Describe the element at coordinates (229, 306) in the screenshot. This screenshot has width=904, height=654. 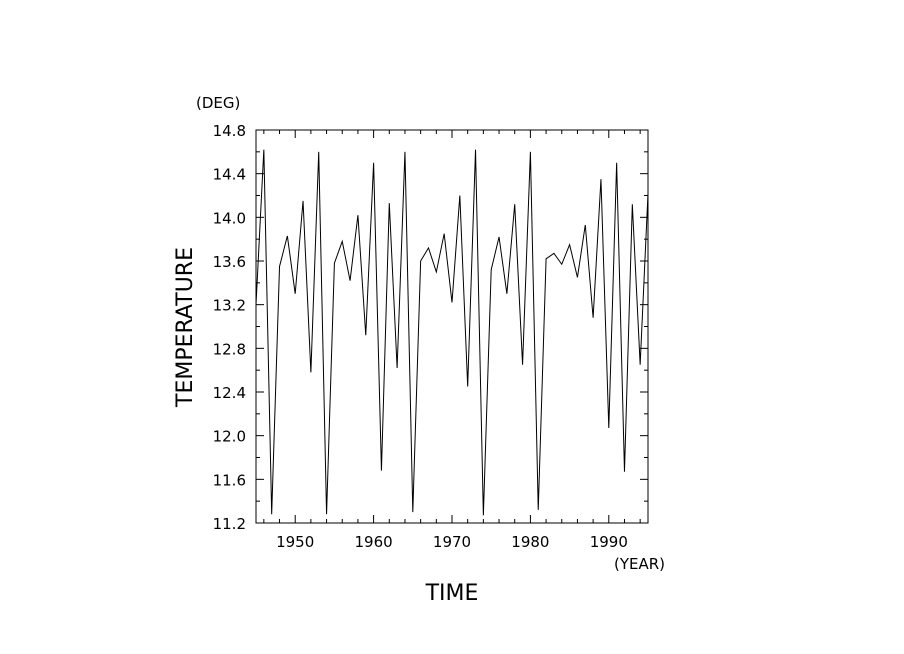
I see `y-tick-label: 13.2` at that location.